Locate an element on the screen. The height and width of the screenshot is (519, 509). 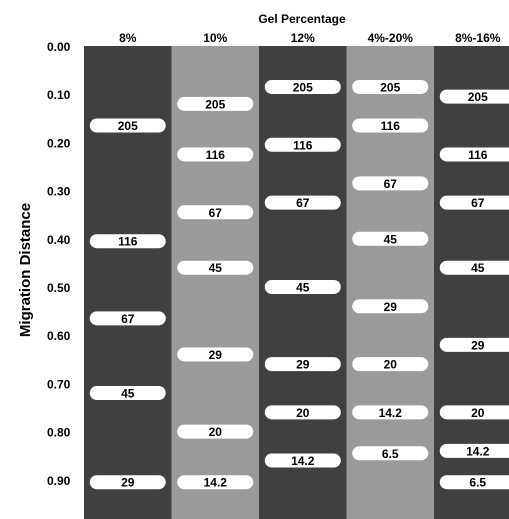
band-label-0-1: 116 is located at coordinates (128, 242).